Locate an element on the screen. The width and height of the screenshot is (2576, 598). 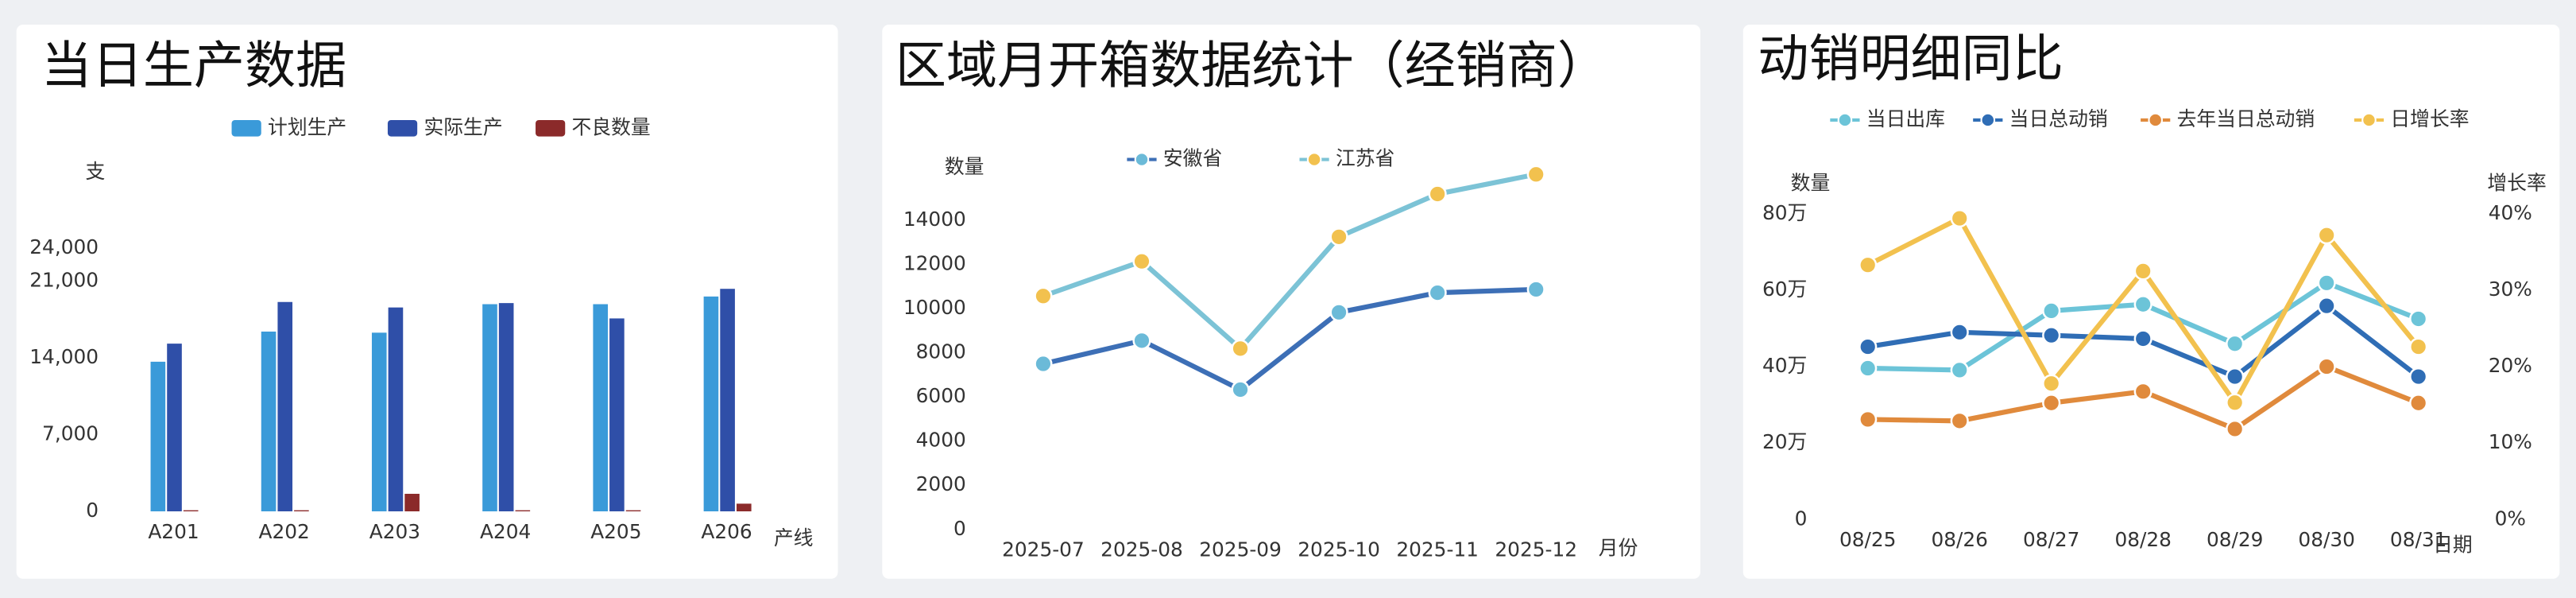
legend-label: 当日总动销 is located at coordinates (2058, 119).